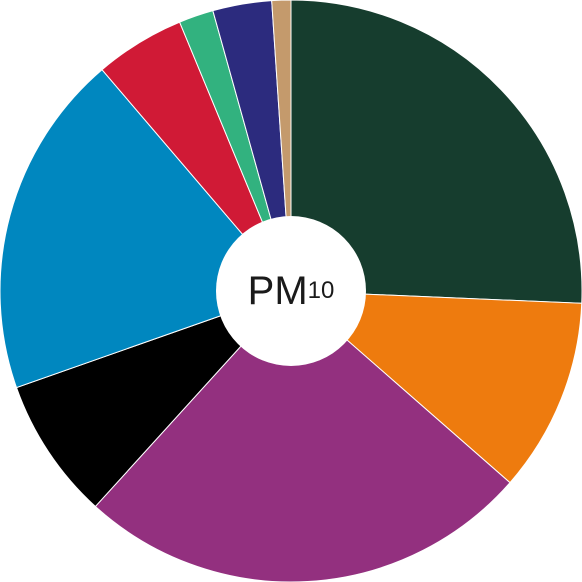 Image resolution: width=582 pixels, height=582 pixels. Describe the element at coordinates (291, 291) in the screenshot. I see `donut-hole` at that location.